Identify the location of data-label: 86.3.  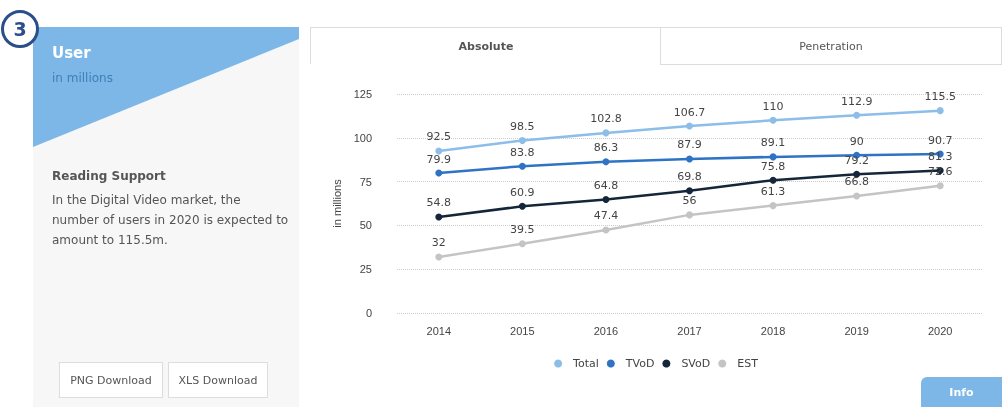
(606, 148).